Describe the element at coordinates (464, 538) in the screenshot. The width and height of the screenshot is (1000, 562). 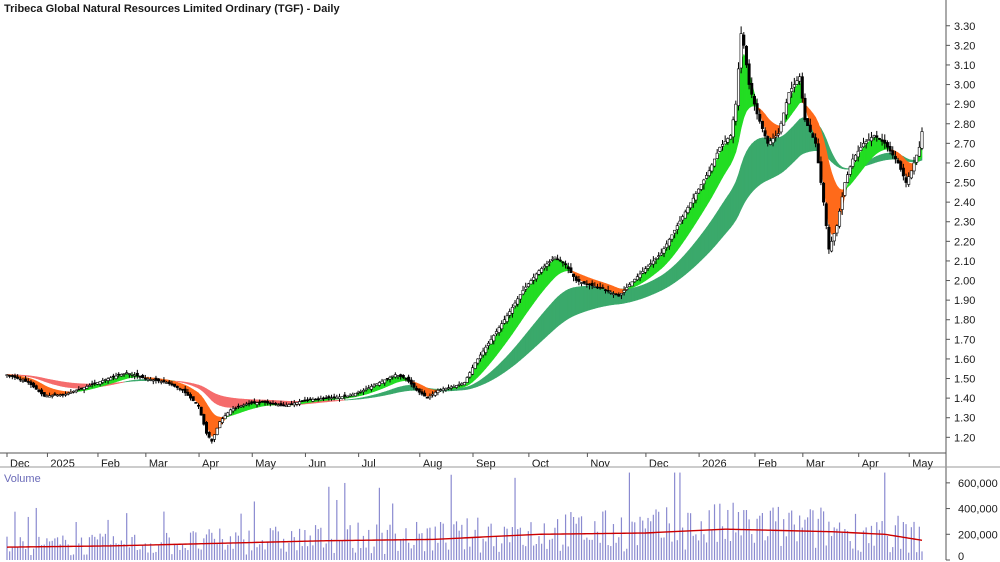
I see `volume-ma-line` at that location.